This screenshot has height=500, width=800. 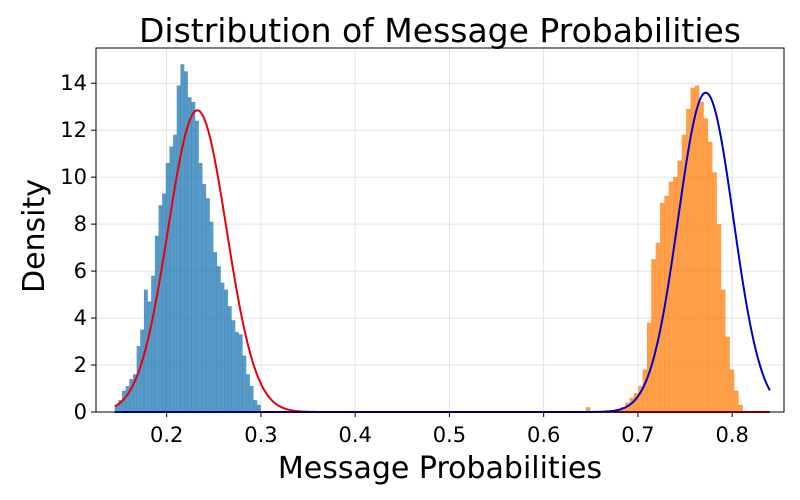 I want to click on x-ticks: 0.2 0.3 0.4 0.5 0.6 0.7 0.8, so click(x=449, y=429).